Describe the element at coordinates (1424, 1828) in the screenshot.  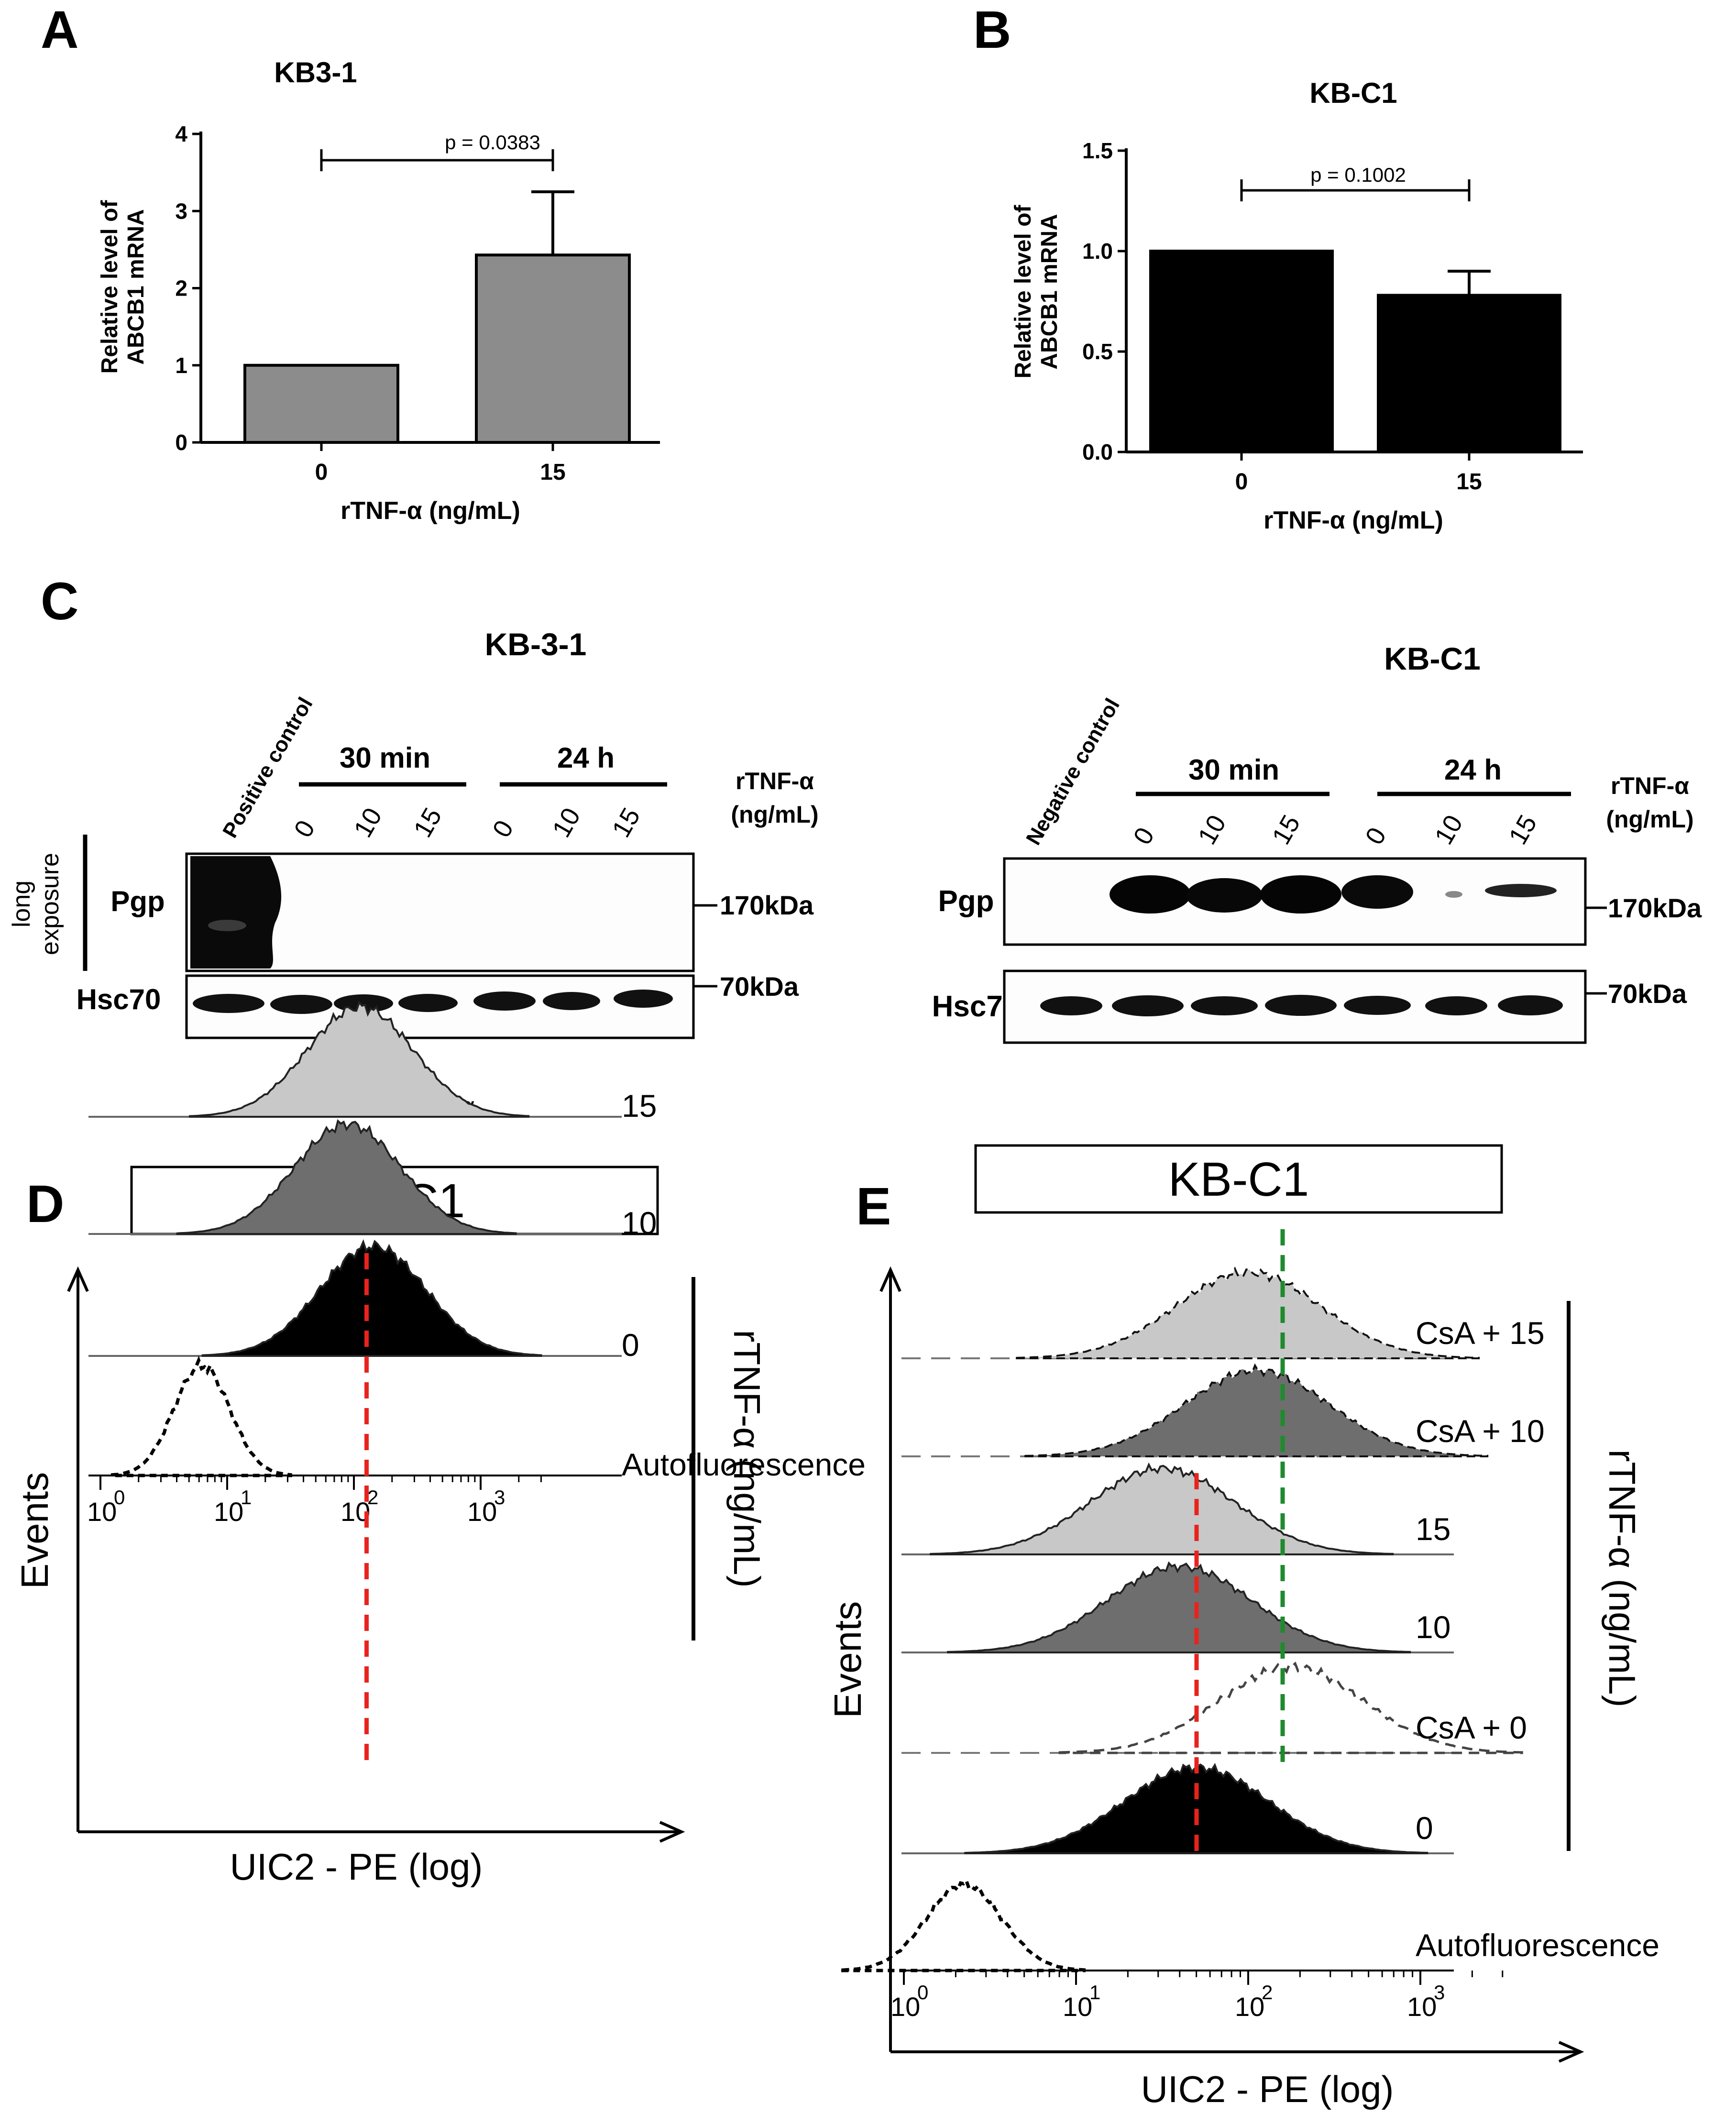
I see `panel-e-row-label: 0` at that location.